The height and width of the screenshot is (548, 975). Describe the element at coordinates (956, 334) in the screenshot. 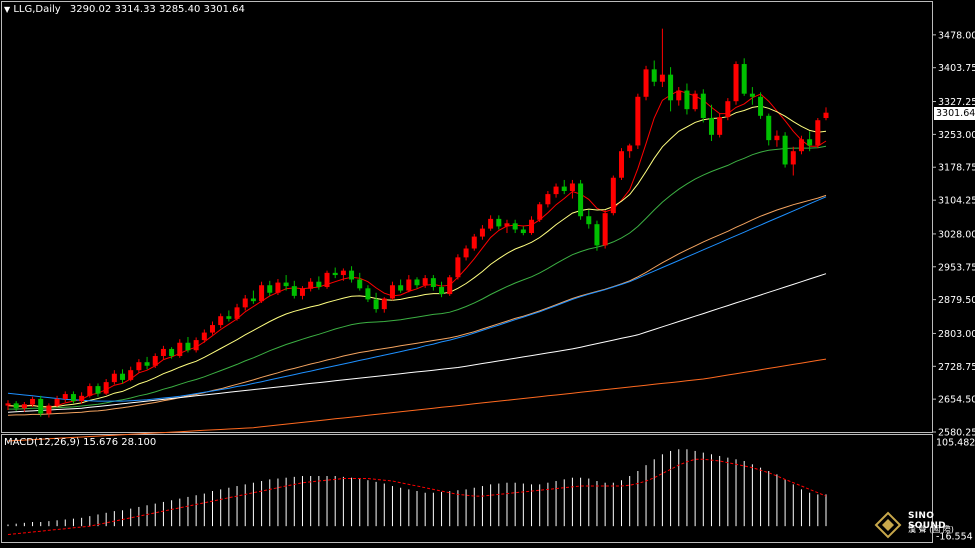

I see `price-tick-label: 2803.00` at that location.